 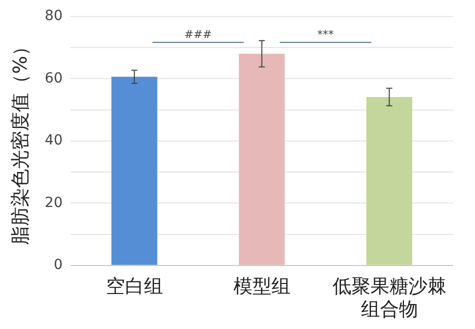 What do you see at coordinates (53, 16) in the screenshot?
I see `y-tick-label: 80` at bounding box center [53, 16].